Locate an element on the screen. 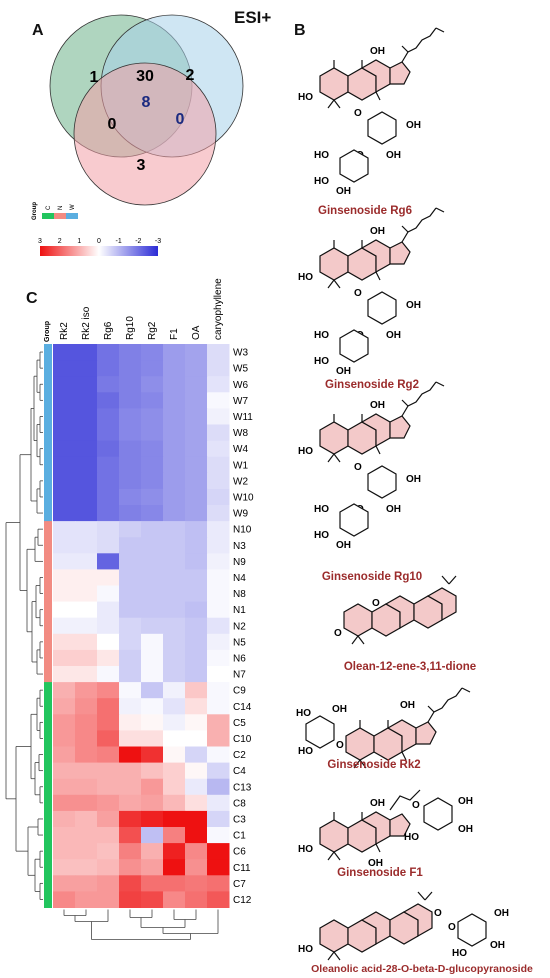 This screenshot has height=978, width=550. heatmap-row-label: C4 is located at coordinates (239, 771).